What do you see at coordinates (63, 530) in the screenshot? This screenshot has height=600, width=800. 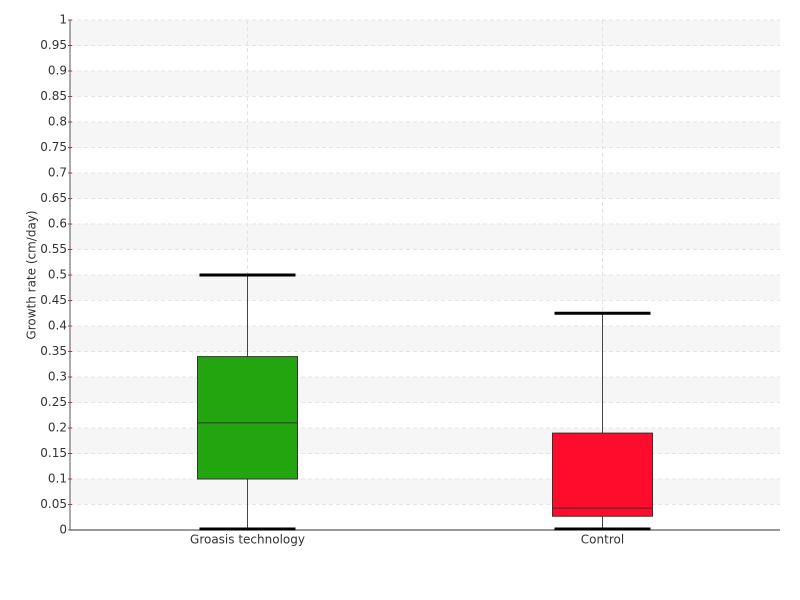 I see `y-tick-label: 0` at bounding box center [63, 530].